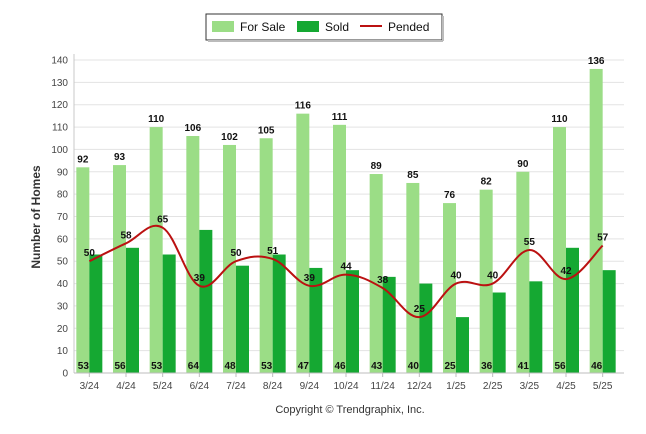  Describe the element at coordinates (566, 386) in the screenshot. I see `x-tick-label: 4/25` at that location.